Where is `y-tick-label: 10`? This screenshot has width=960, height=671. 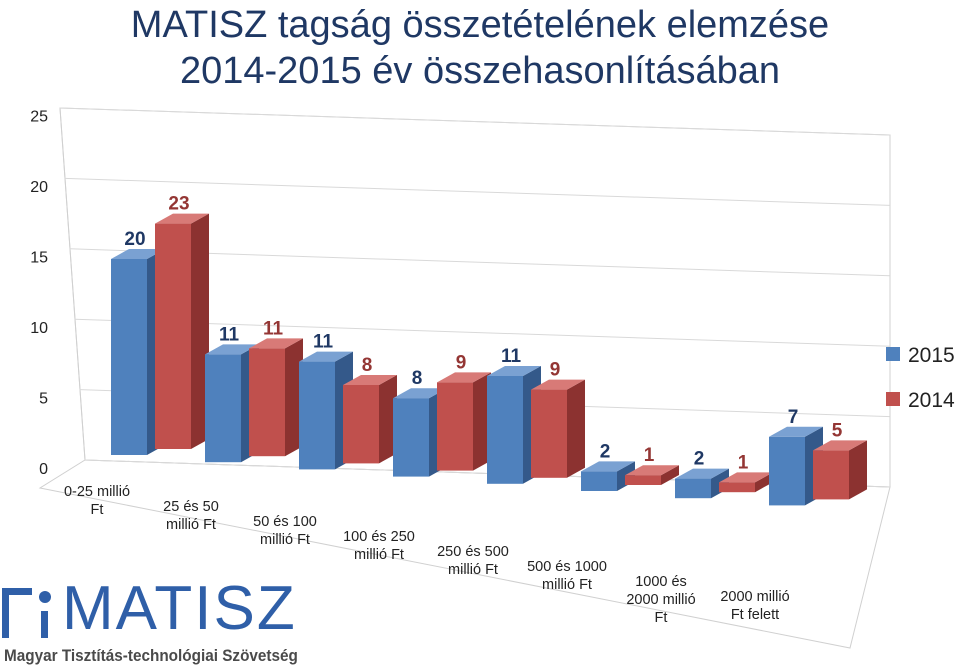 y-tick-label: 10 is located at coordinates (39, 328).